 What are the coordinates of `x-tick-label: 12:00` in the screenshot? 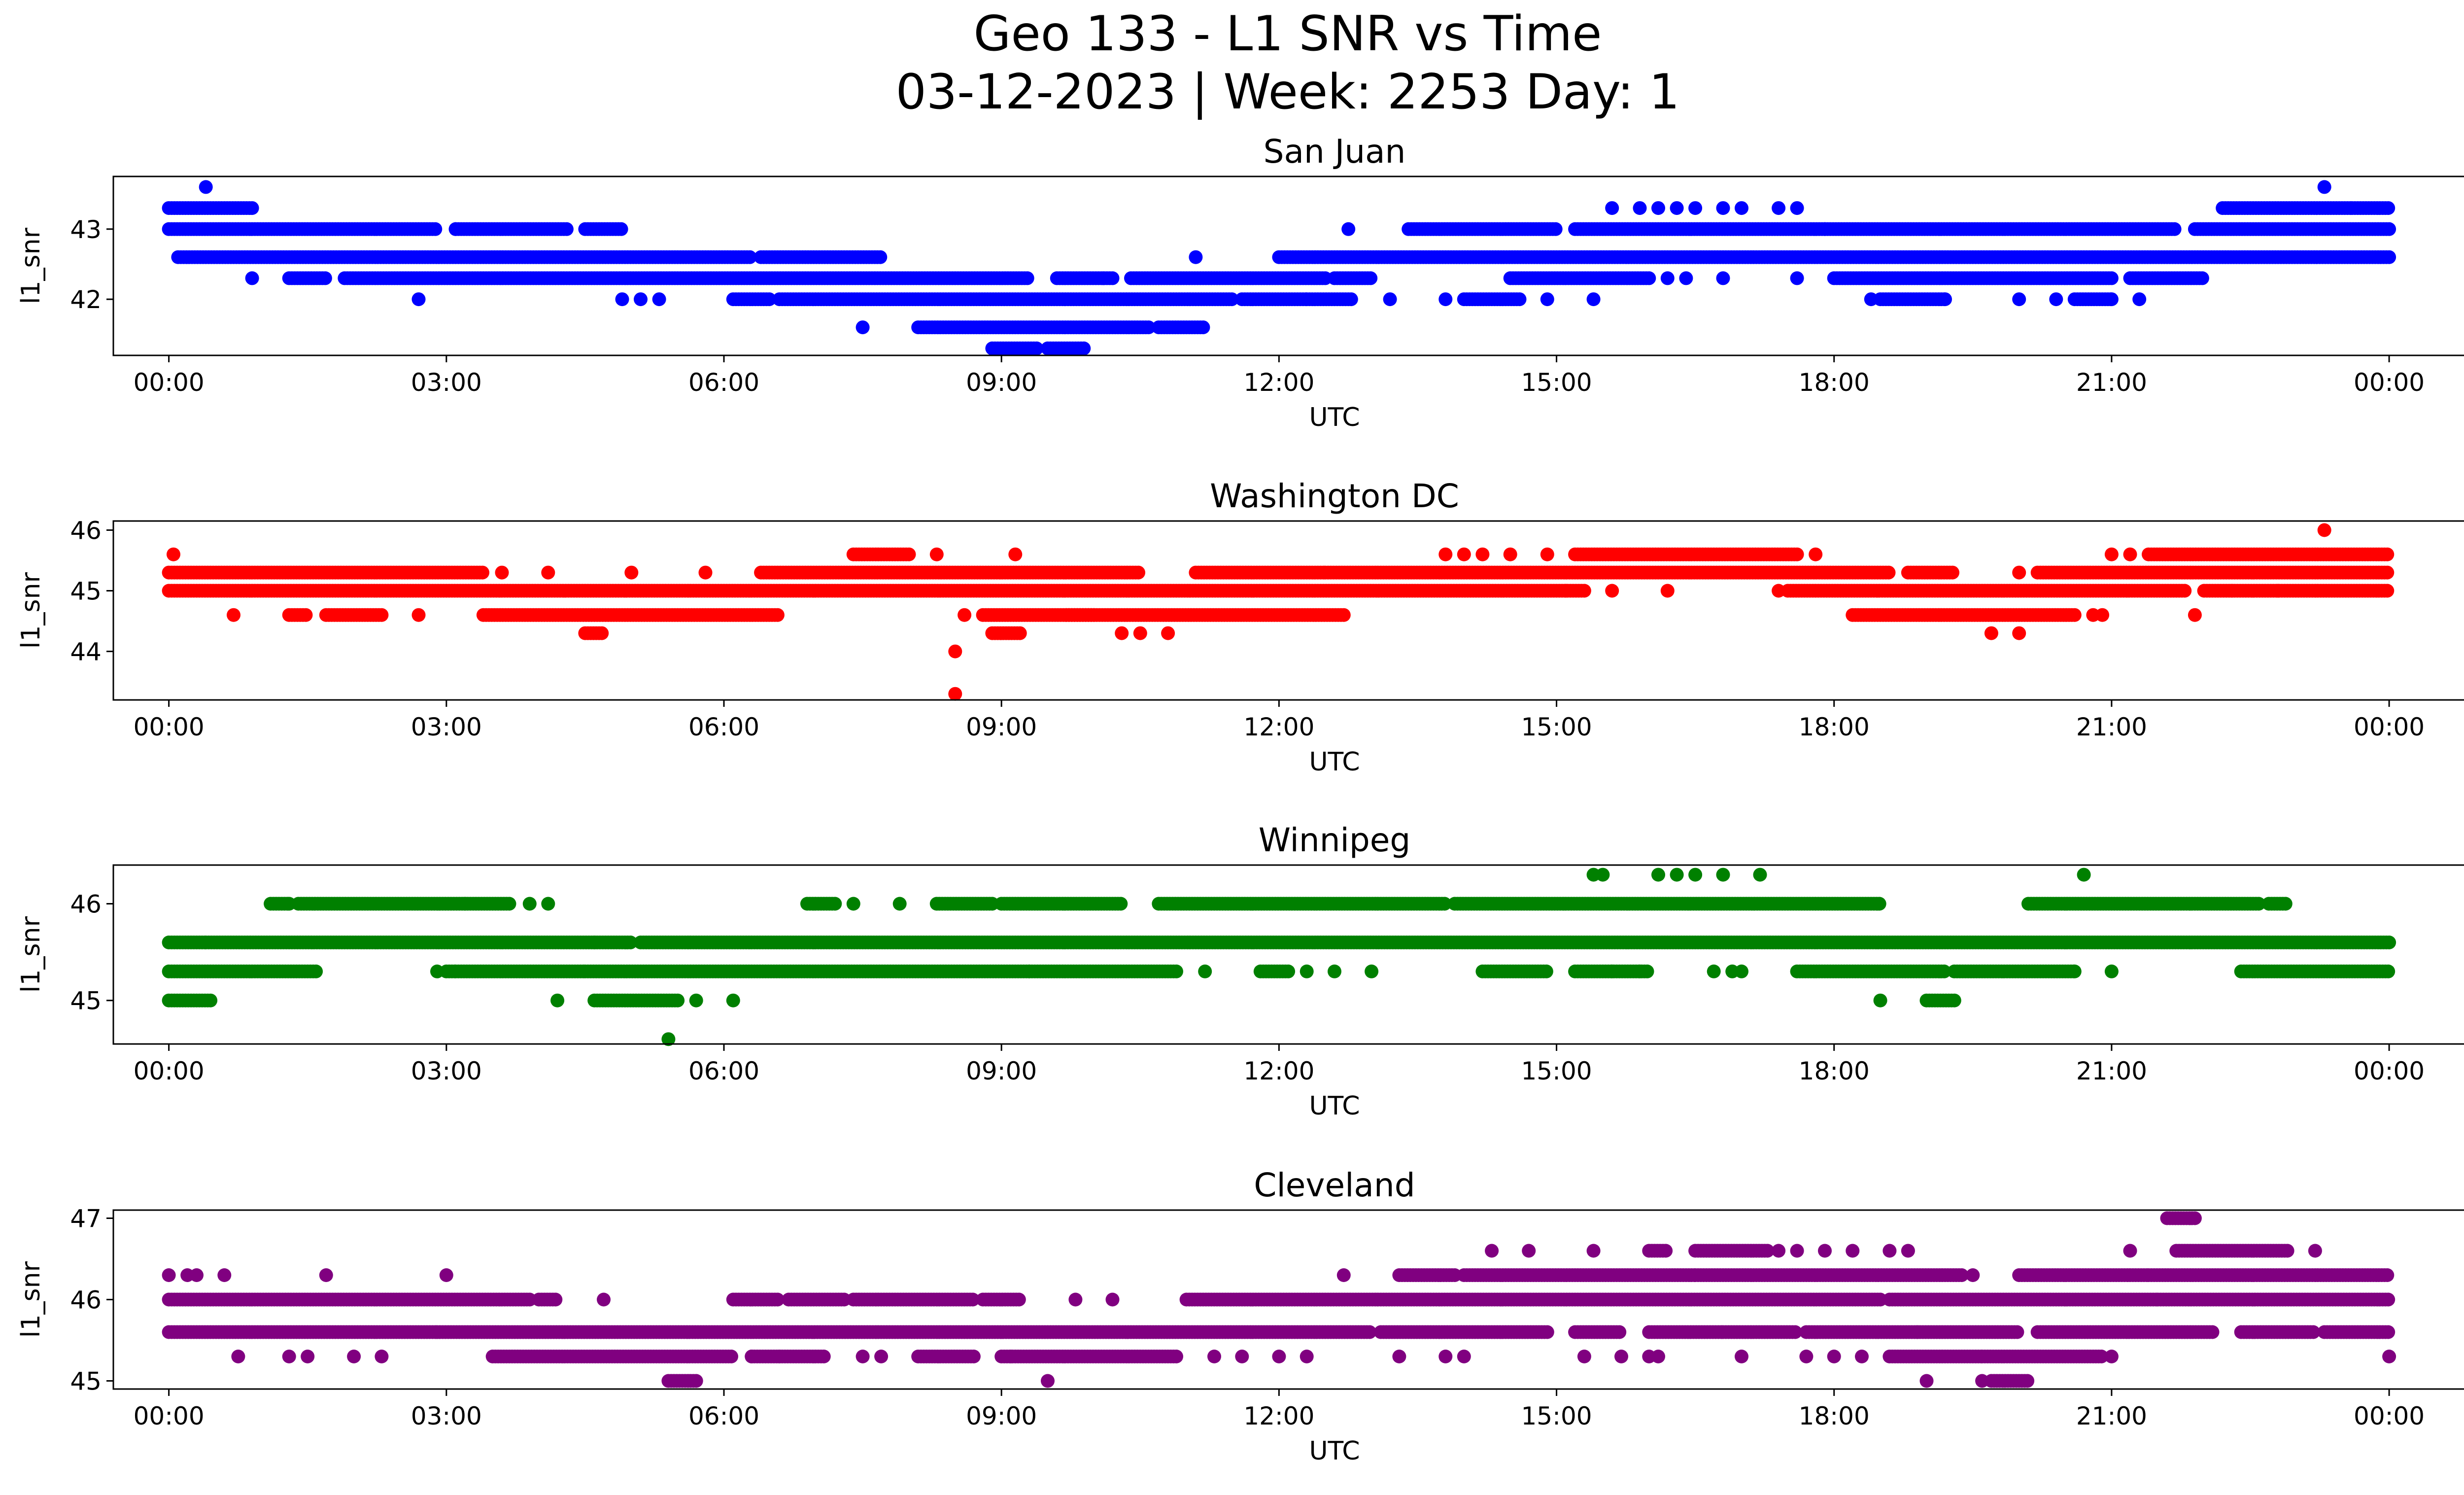 It's located at (1278, 727).